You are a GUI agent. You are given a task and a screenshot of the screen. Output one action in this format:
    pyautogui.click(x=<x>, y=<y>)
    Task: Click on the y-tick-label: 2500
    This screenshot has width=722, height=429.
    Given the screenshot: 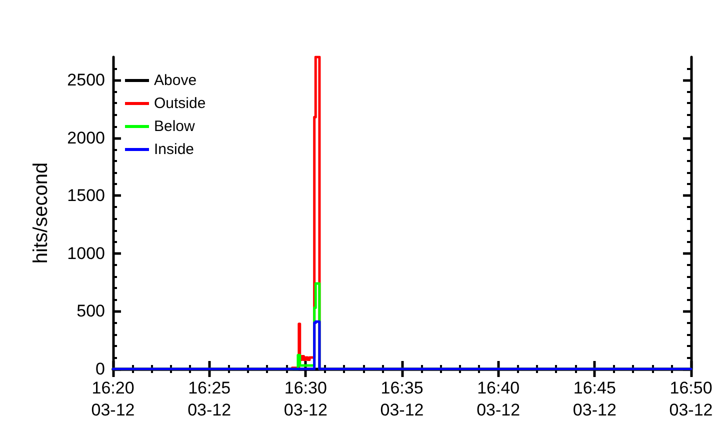 What is the action you would take?
    pyautogui.click(x=86, y=80)
    